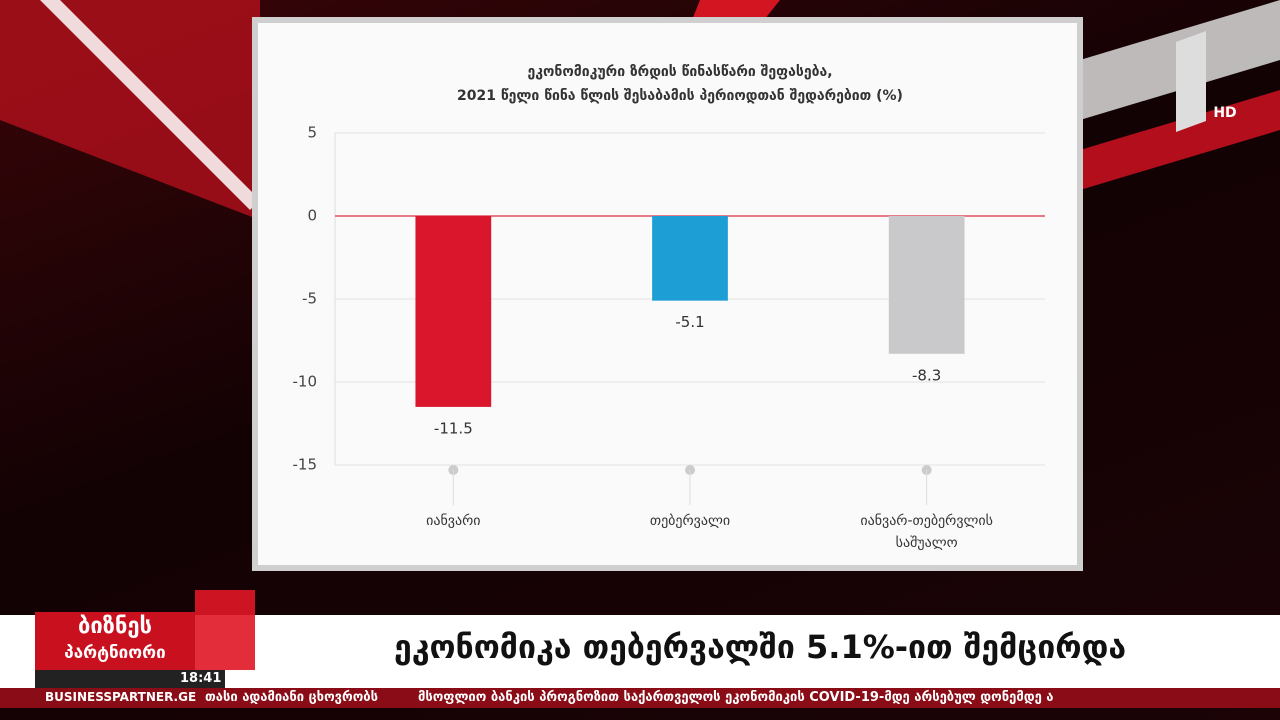 The width and height of the screenshot is (1280, 720). Describe the element at coordinates (121, 697) in the screenshot. I see `site: BUSINESSPARTNER.GE` at that location.